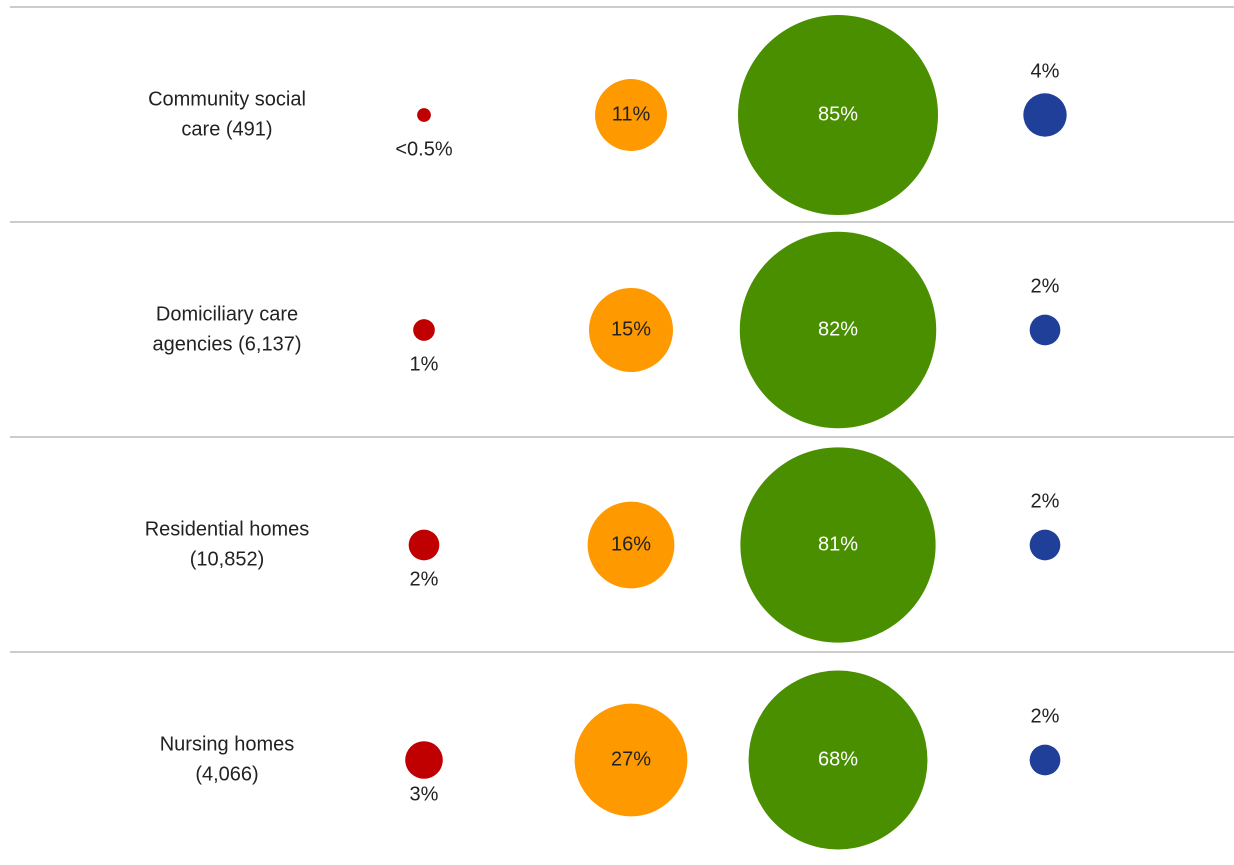 The width and height of the screenshot is (1234, 865). What do you see at coordinates (227, 559) in the screenshot?
I see `row-label: (10,852)` at bounding box center [227, 559].